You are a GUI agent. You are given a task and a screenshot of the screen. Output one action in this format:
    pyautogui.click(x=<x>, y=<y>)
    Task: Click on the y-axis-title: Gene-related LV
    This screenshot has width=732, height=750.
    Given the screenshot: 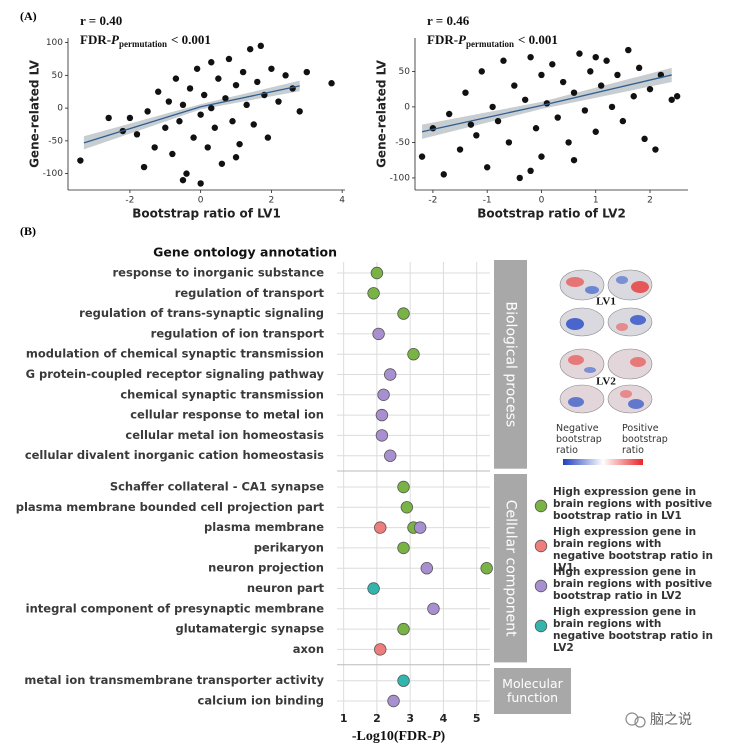 What is the action you would take?
    pyautogui.click(x=35, y=113)
    